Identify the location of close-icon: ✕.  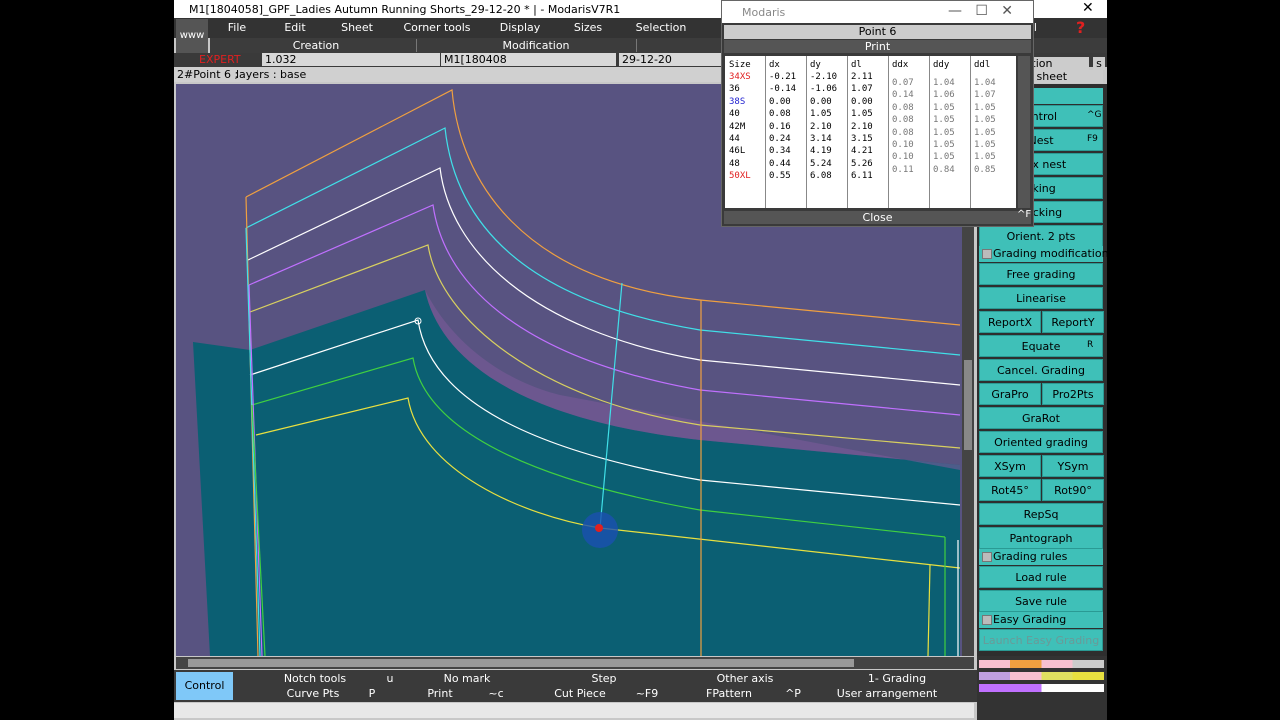
(1088, 8).